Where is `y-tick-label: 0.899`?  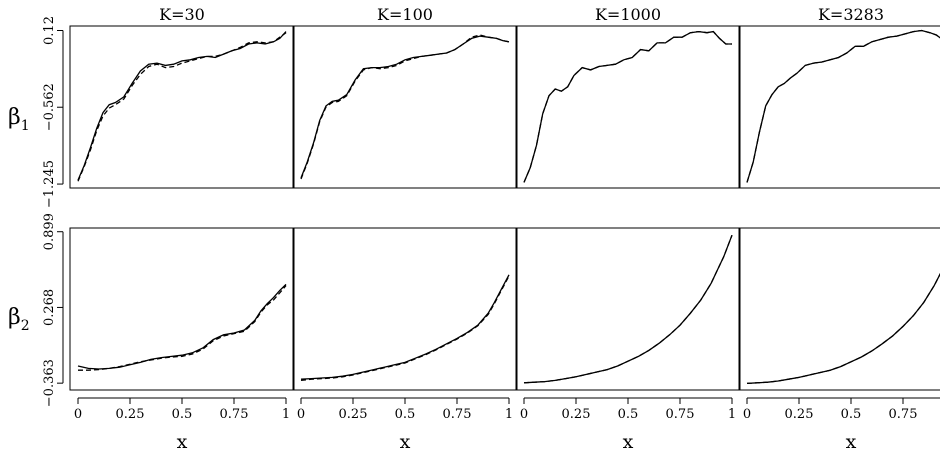 y-tick-label: 0.899 is located at coordinates (49, 231).